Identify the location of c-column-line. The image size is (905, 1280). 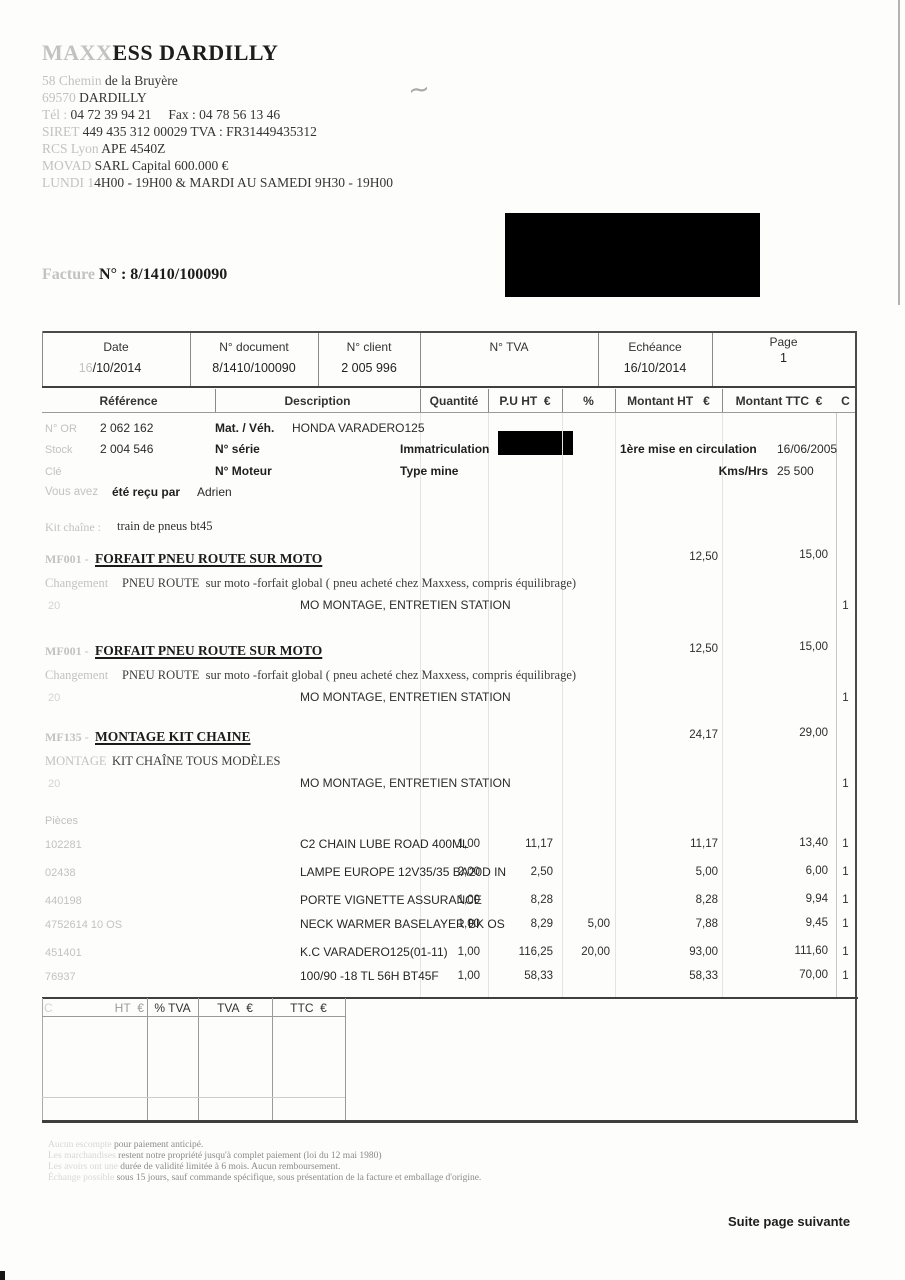
(836, 705).